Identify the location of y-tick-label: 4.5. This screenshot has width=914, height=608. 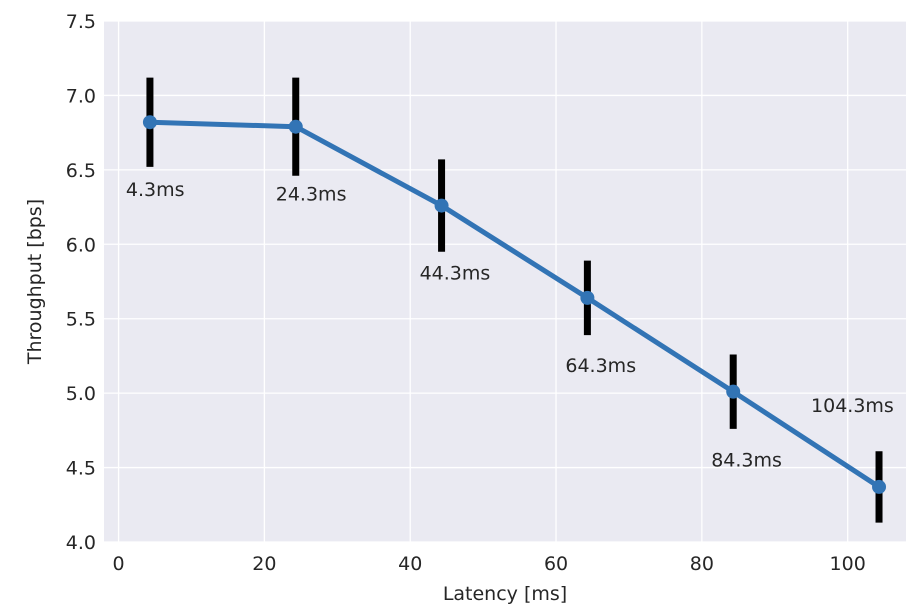
(81, 469).